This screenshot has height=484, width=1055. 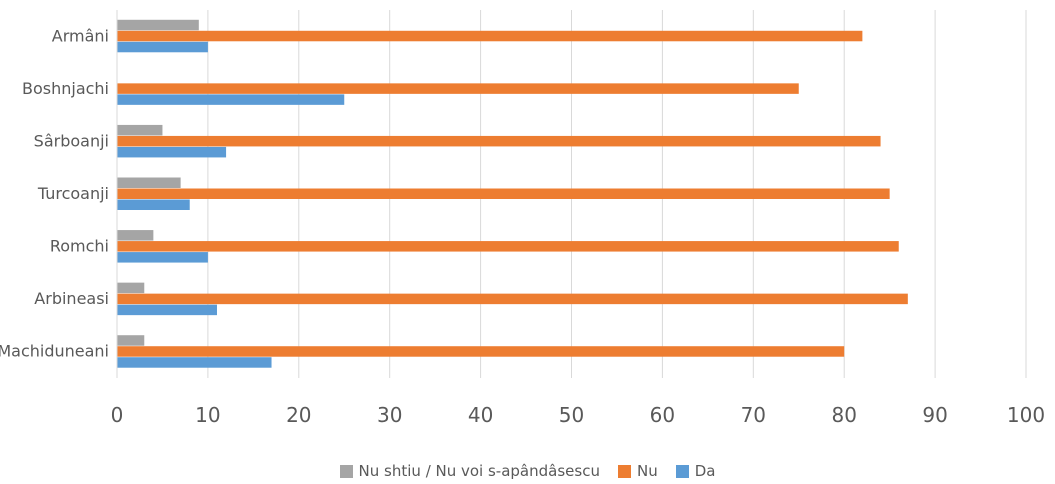 What do you see at coordinates (662, 415) in the screenshot?
I see `x-tick-label-60: 60` at bounding box center [662, 415].